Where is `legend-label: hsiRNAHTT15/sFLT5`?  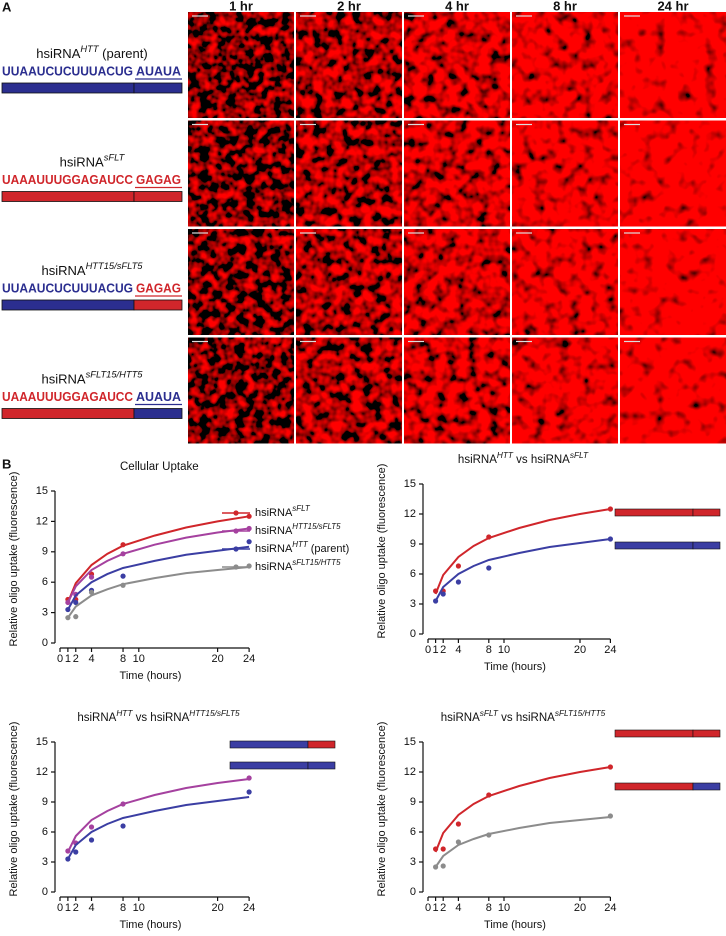 legend-label: hsiRNAHTT15/sFLT5 is located at coordinates (298, 529).